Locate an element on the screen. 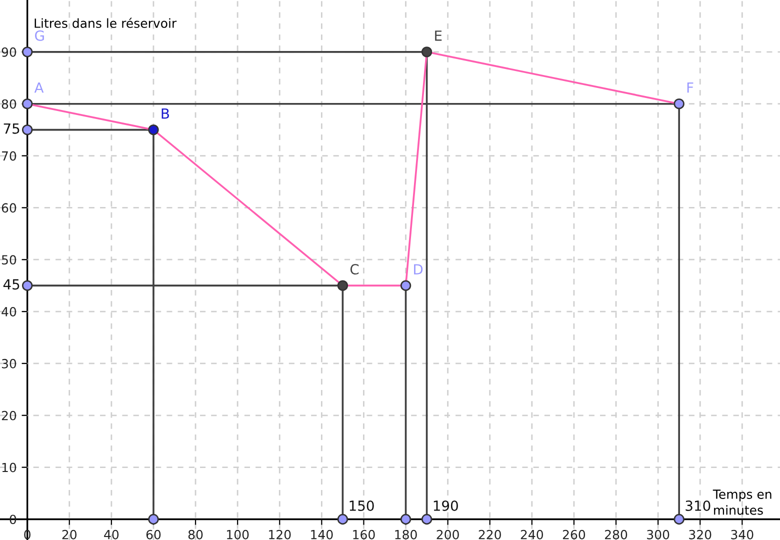 The image size is (780, 540). y-axis-title: Litres dans le réservoir is located at coordinates (105, 23).